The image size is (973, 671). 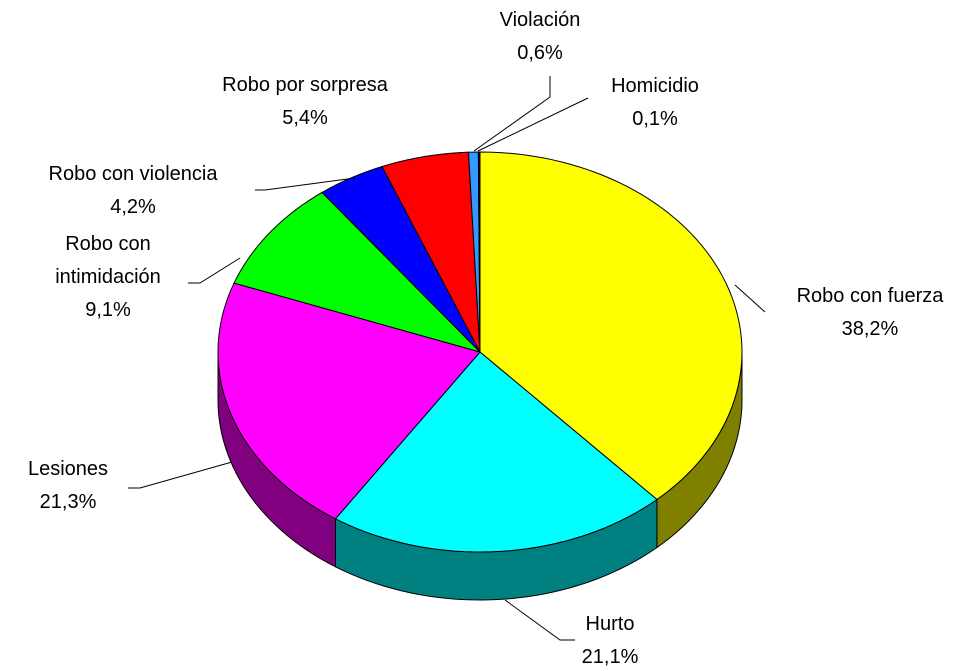 I want to click on value-label: 0,6%, so click(x=540, y=53).